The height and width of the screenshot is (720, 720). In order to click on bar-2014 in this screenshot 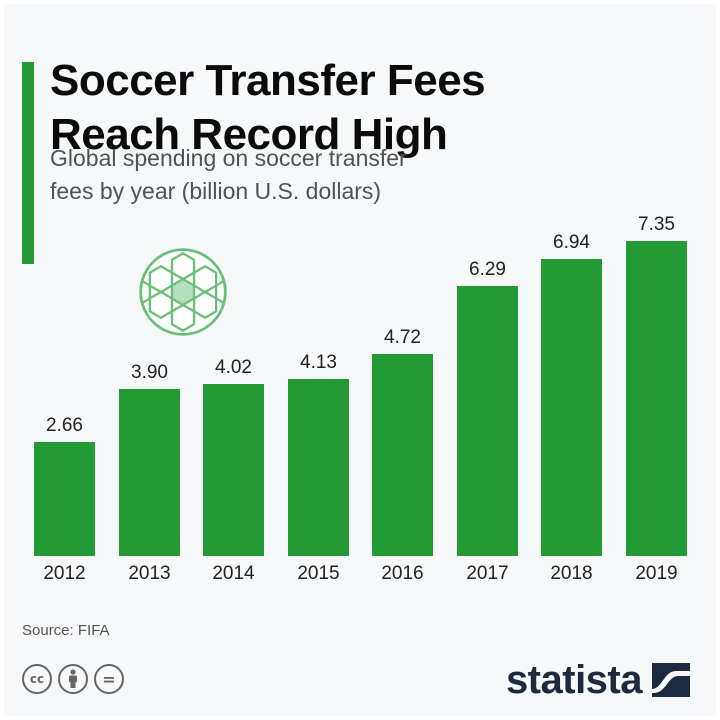, I will do `click(233, 470)`.